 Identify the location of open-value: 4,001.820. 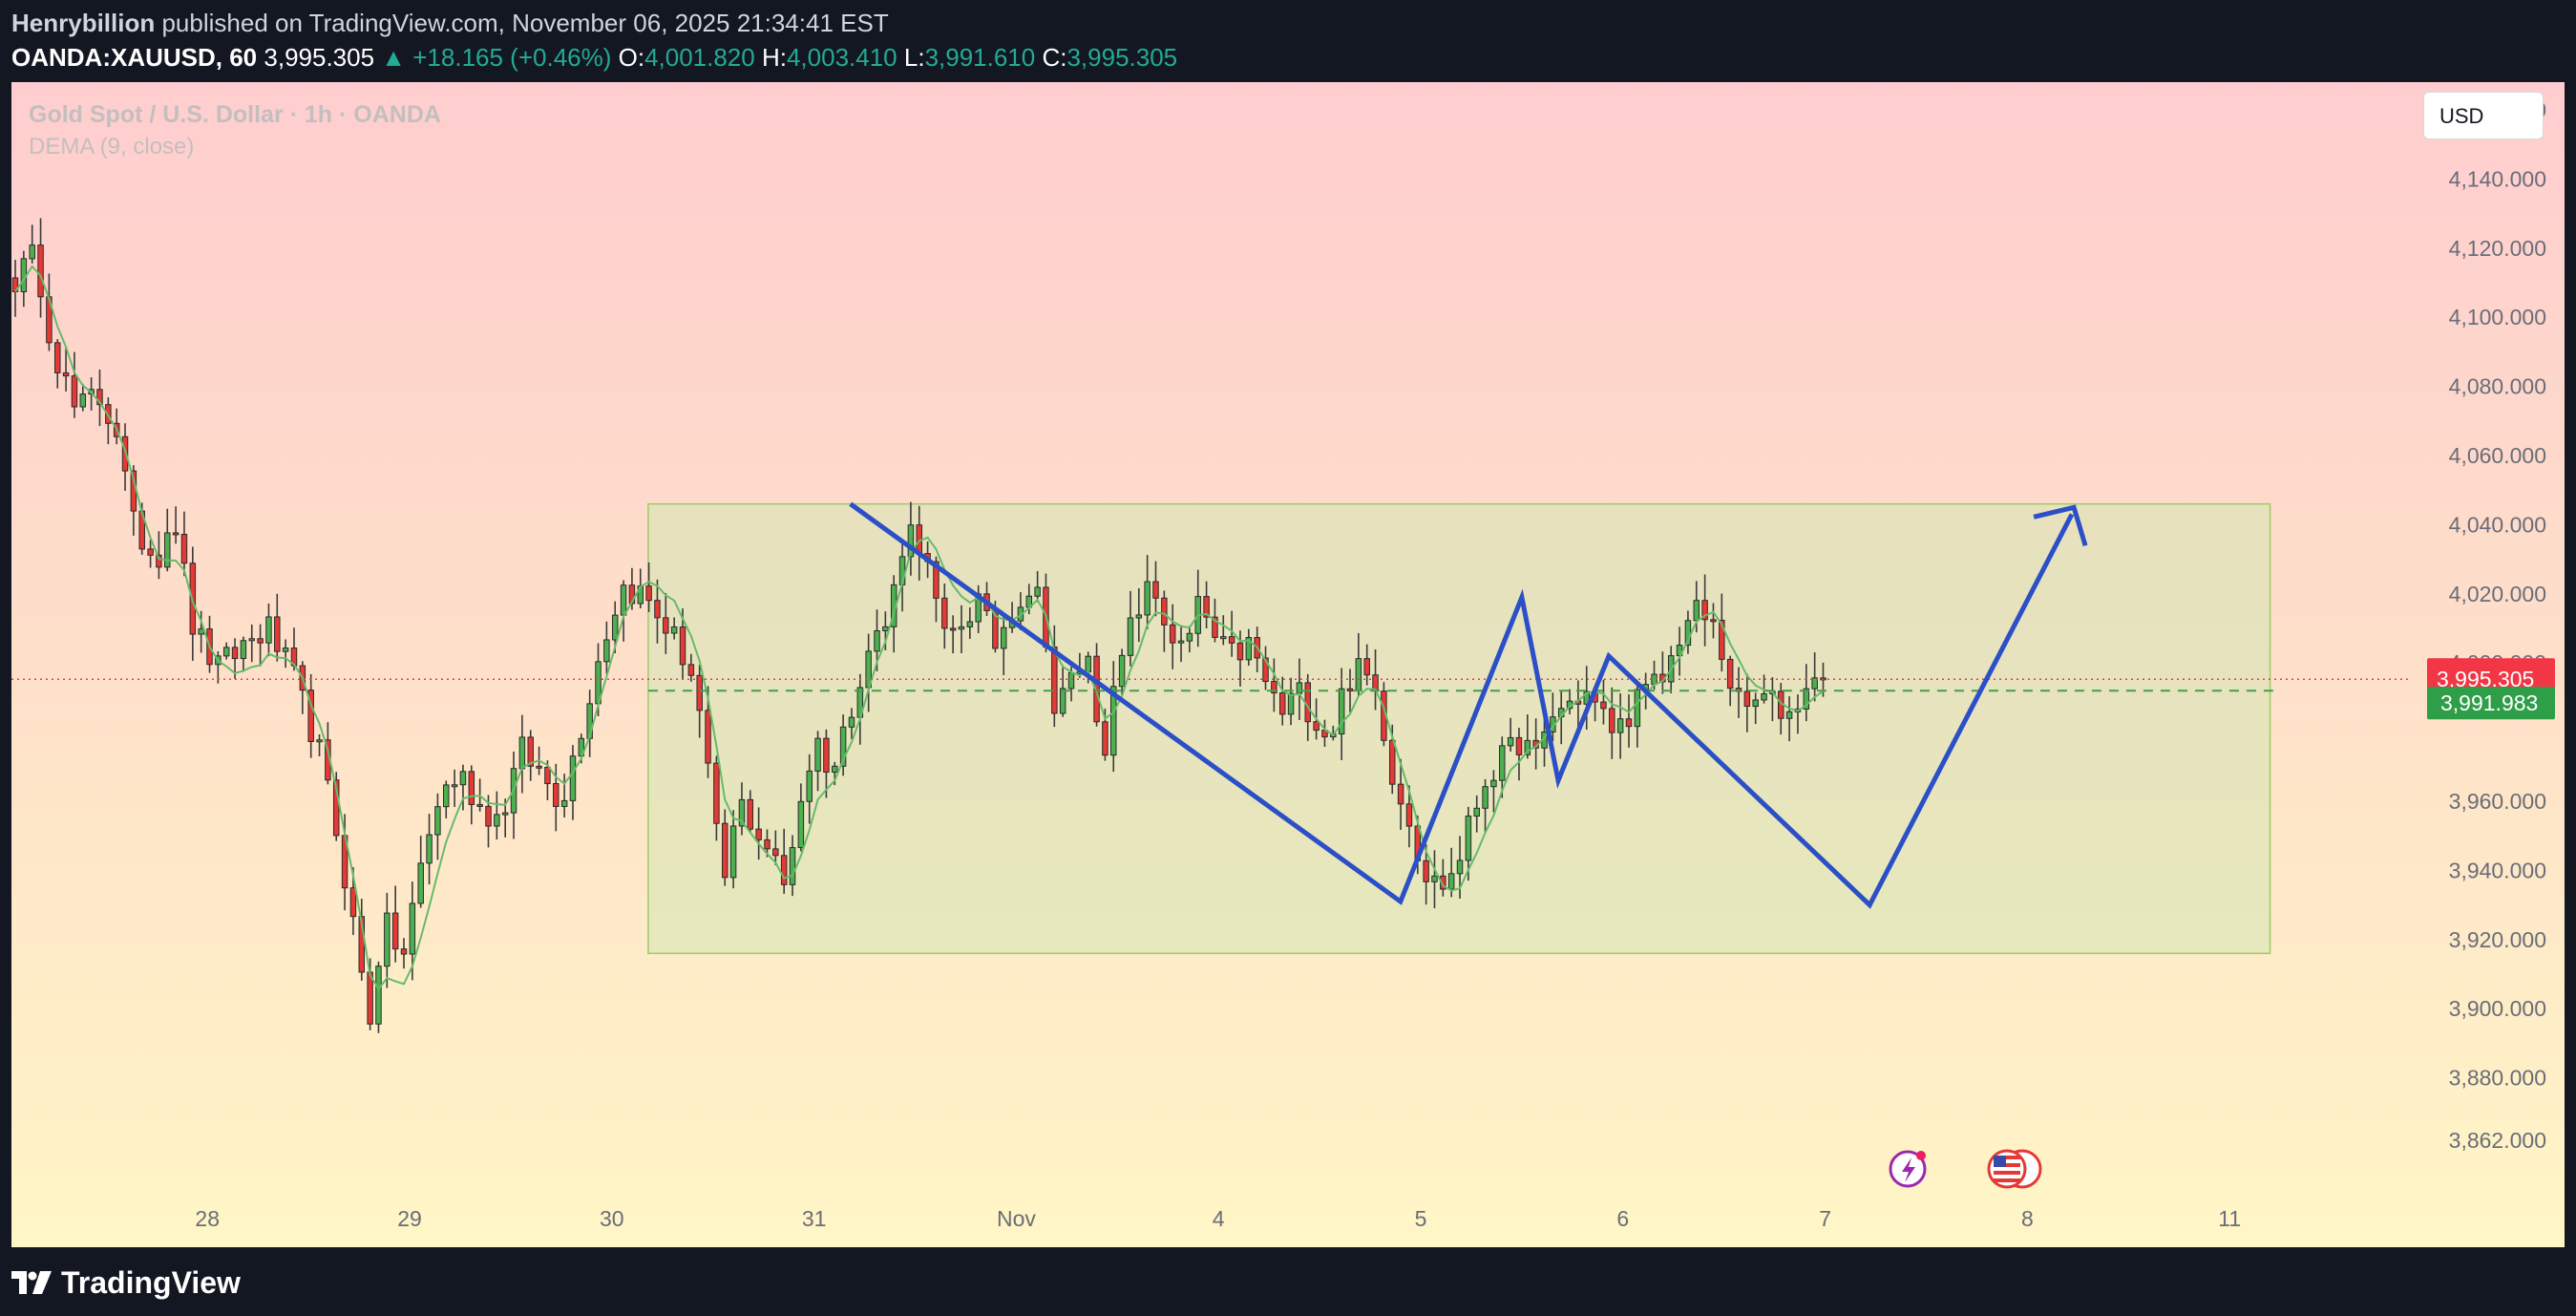
(699, 57).